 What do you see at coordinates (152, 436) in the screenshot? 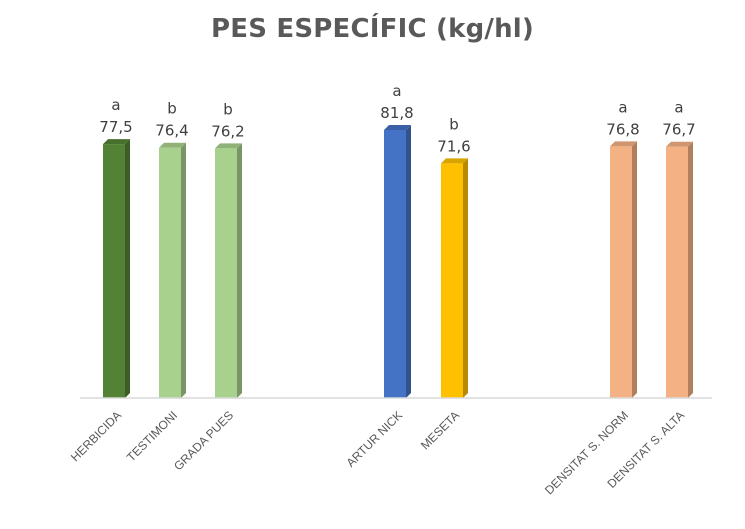
I see `category-label: TESTIMONI` at bounding box center [152, 436].